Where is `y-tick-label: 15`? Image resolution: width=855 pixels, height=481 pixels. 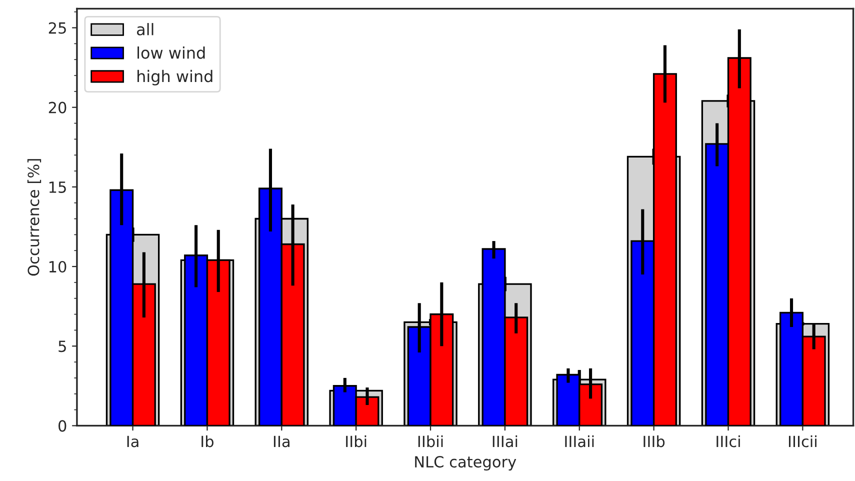 y-tick-label: 15 is located at coordinates (57, 187).